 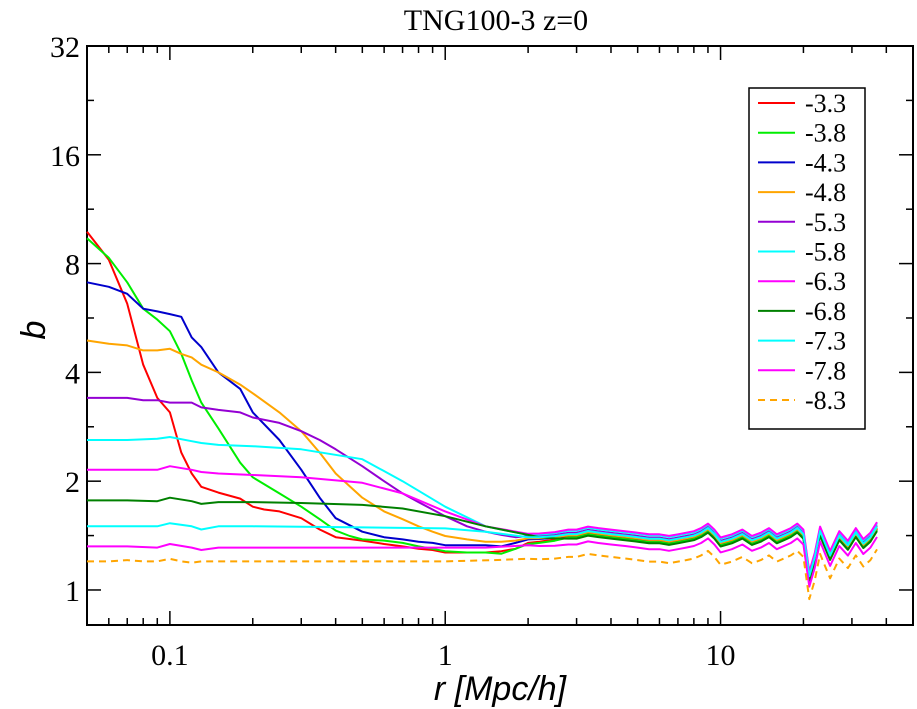 I want to click on legend-label: -3.3, so click(x=825, y=103).